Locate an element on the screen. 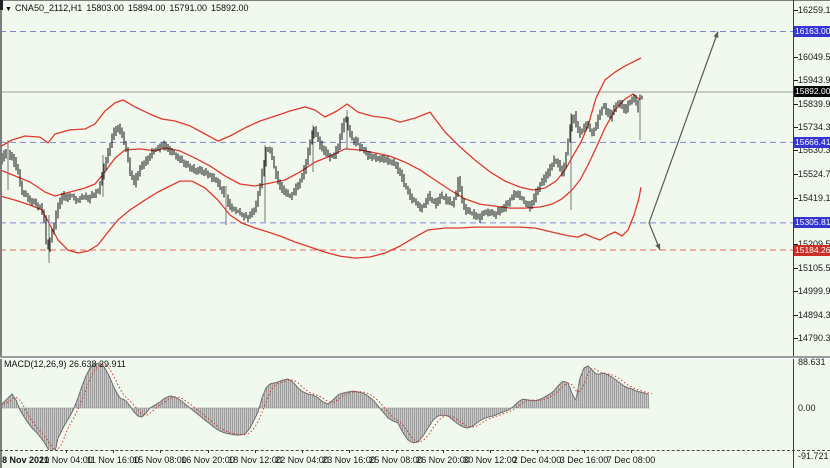  price-tick-label: 15419.10 is located at coordinates (814, 197).